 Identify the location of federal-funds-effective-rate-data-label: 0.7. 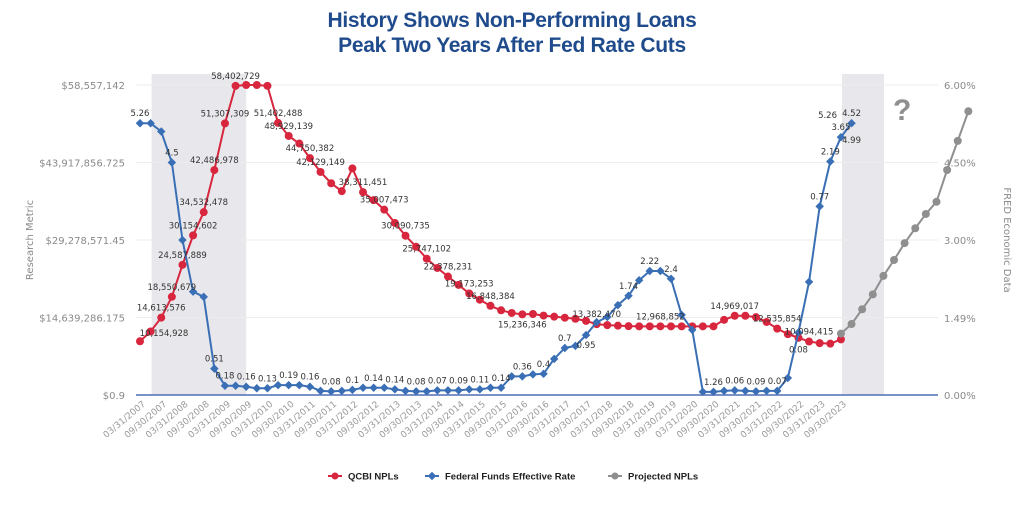
(565, 339).